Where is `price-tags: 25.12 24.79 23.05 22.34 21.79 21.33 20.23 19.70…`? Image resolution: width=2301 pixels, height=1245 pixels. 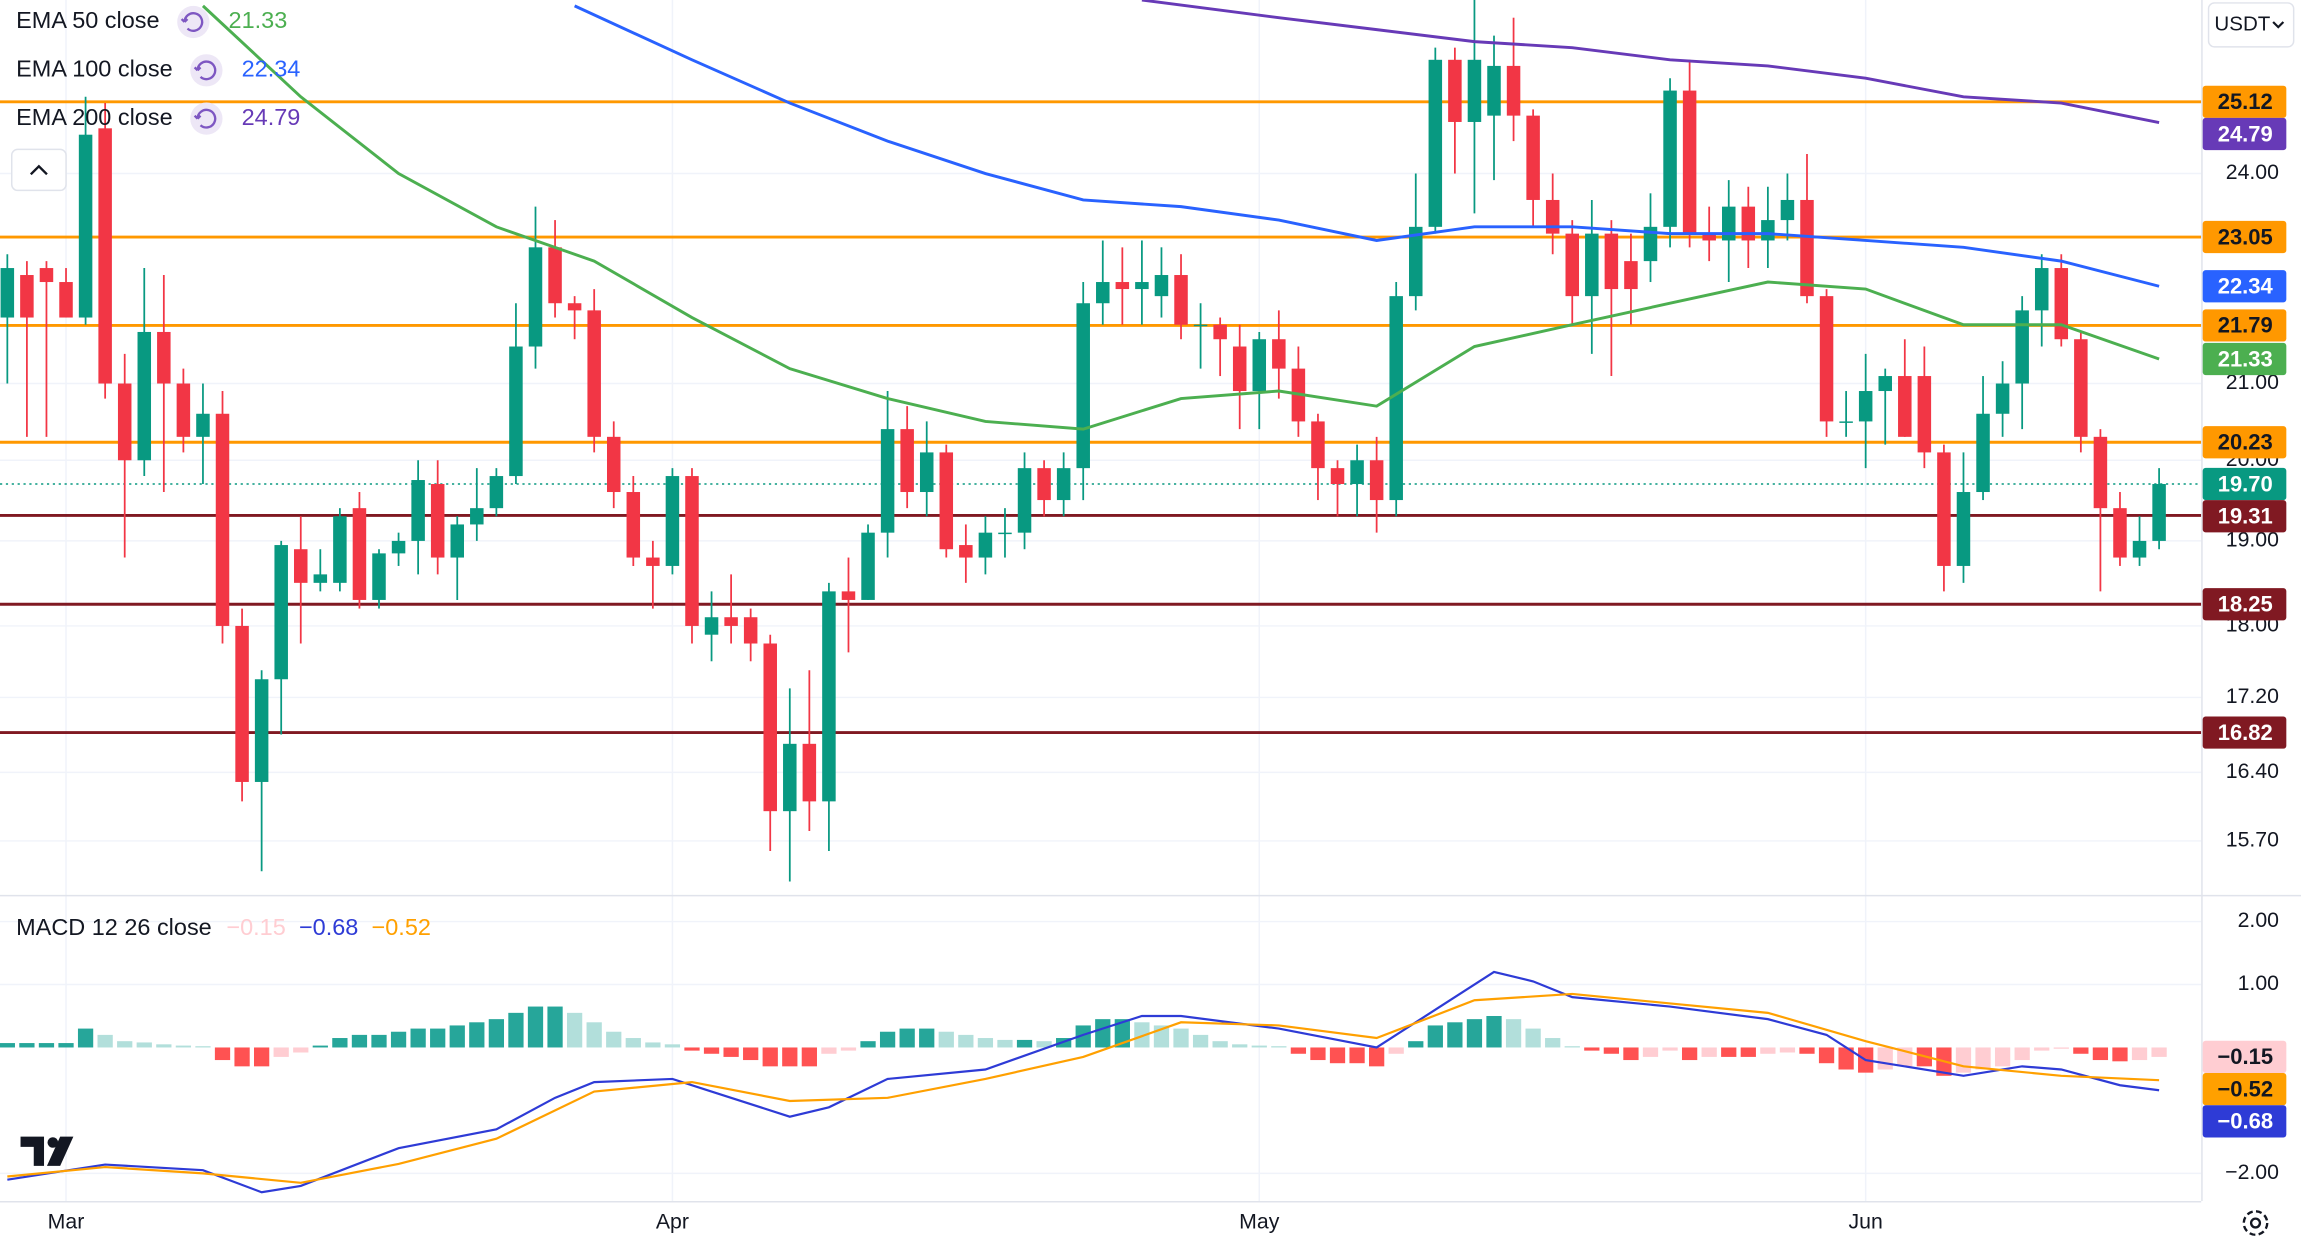 price-tags: 25.12 24.79 23.05 22.34 21.79 21.33 20.23 19.70… is located at coordinates (2244, 611).